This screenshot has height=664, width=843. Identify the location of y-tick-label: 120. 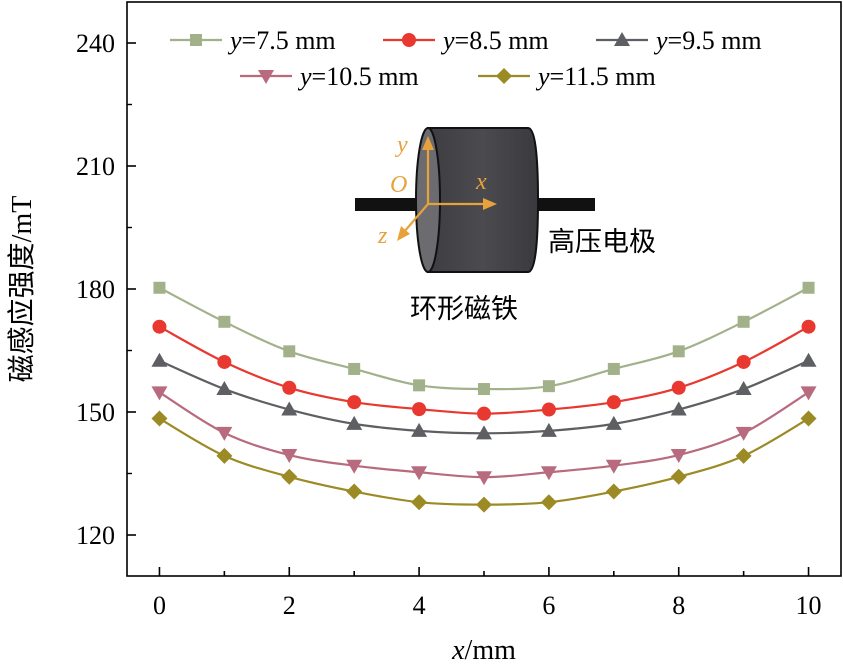
(95, 535).